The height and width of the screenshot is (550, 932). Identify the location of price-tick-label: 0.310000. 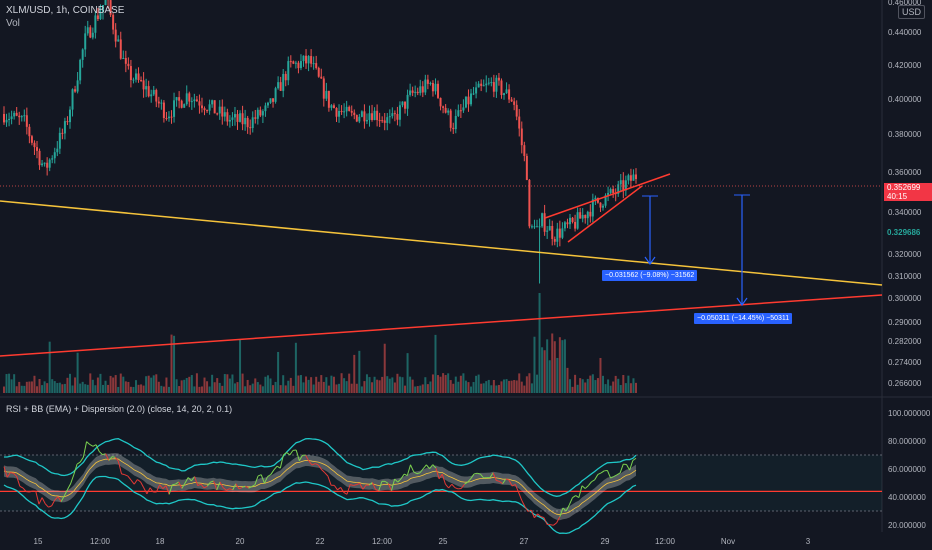
(905, 276).